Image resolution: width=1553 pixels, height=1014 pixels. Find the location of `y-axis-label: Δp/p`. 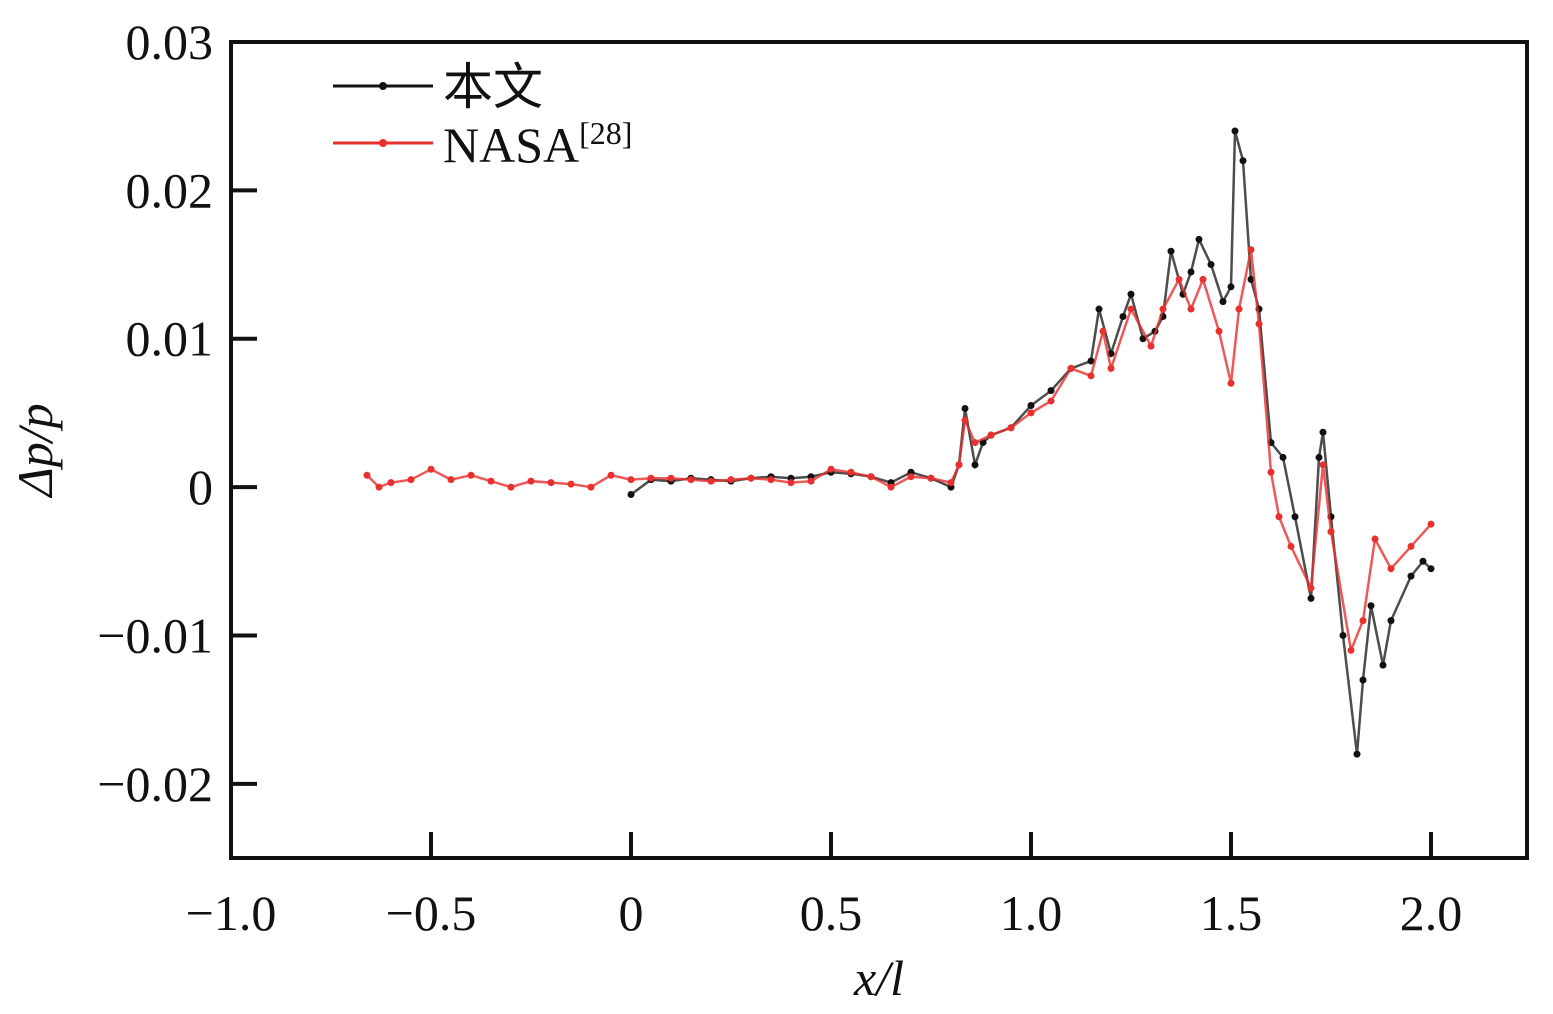

y-axis-label: Δp/p is located at coordinates (35, 450).